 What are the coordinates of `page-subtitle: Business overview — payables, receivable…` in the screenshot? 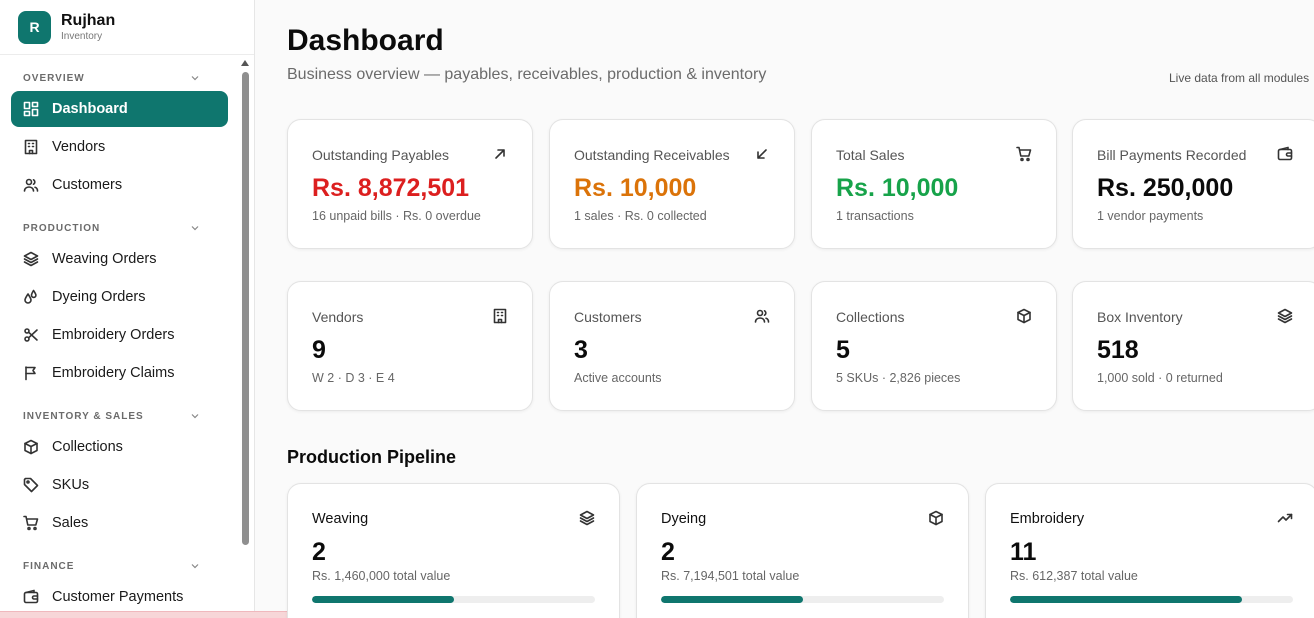 It's located at (527, 74).